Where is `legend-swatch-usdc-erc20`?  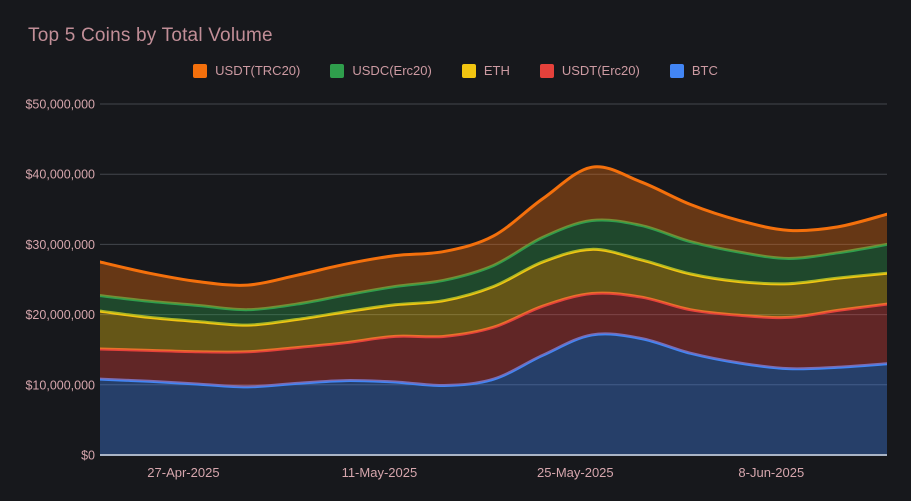
legend-swatch-usdc-erc20 is located at coordinates (337, 70).